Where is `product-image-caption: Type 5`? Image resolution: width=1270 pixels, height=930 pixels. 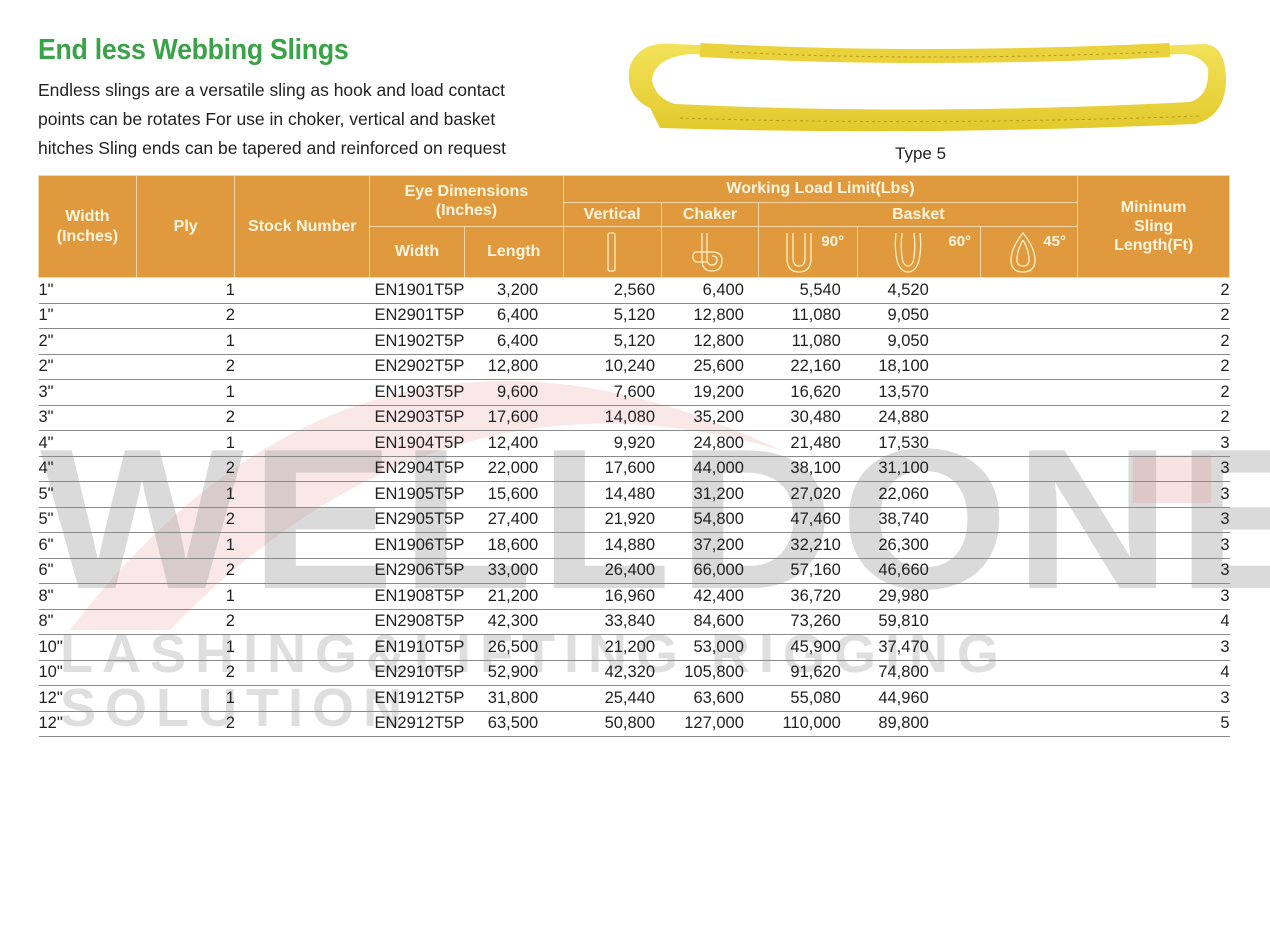 product-image-caption: Type 5 is located at coordinates (921, 153).